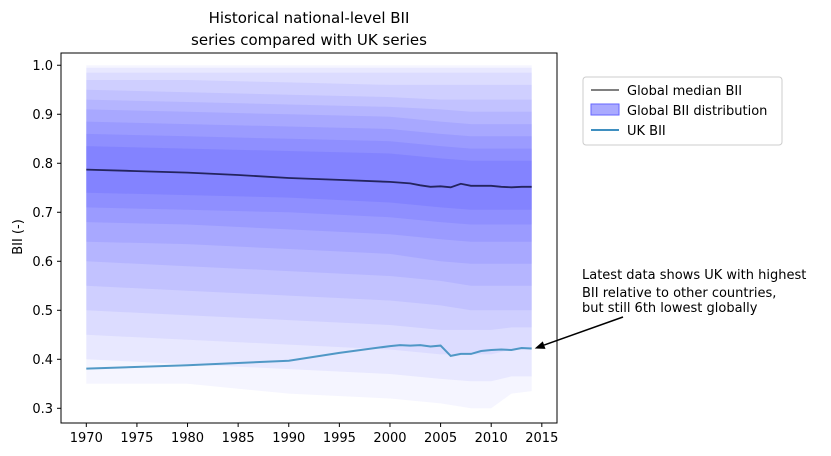 This screenshot has width=831, height=456. Describe the element at coordinates (309, 18) in the screenshot. I see `chart-title-line-1: Historical national-level BII` at that location.